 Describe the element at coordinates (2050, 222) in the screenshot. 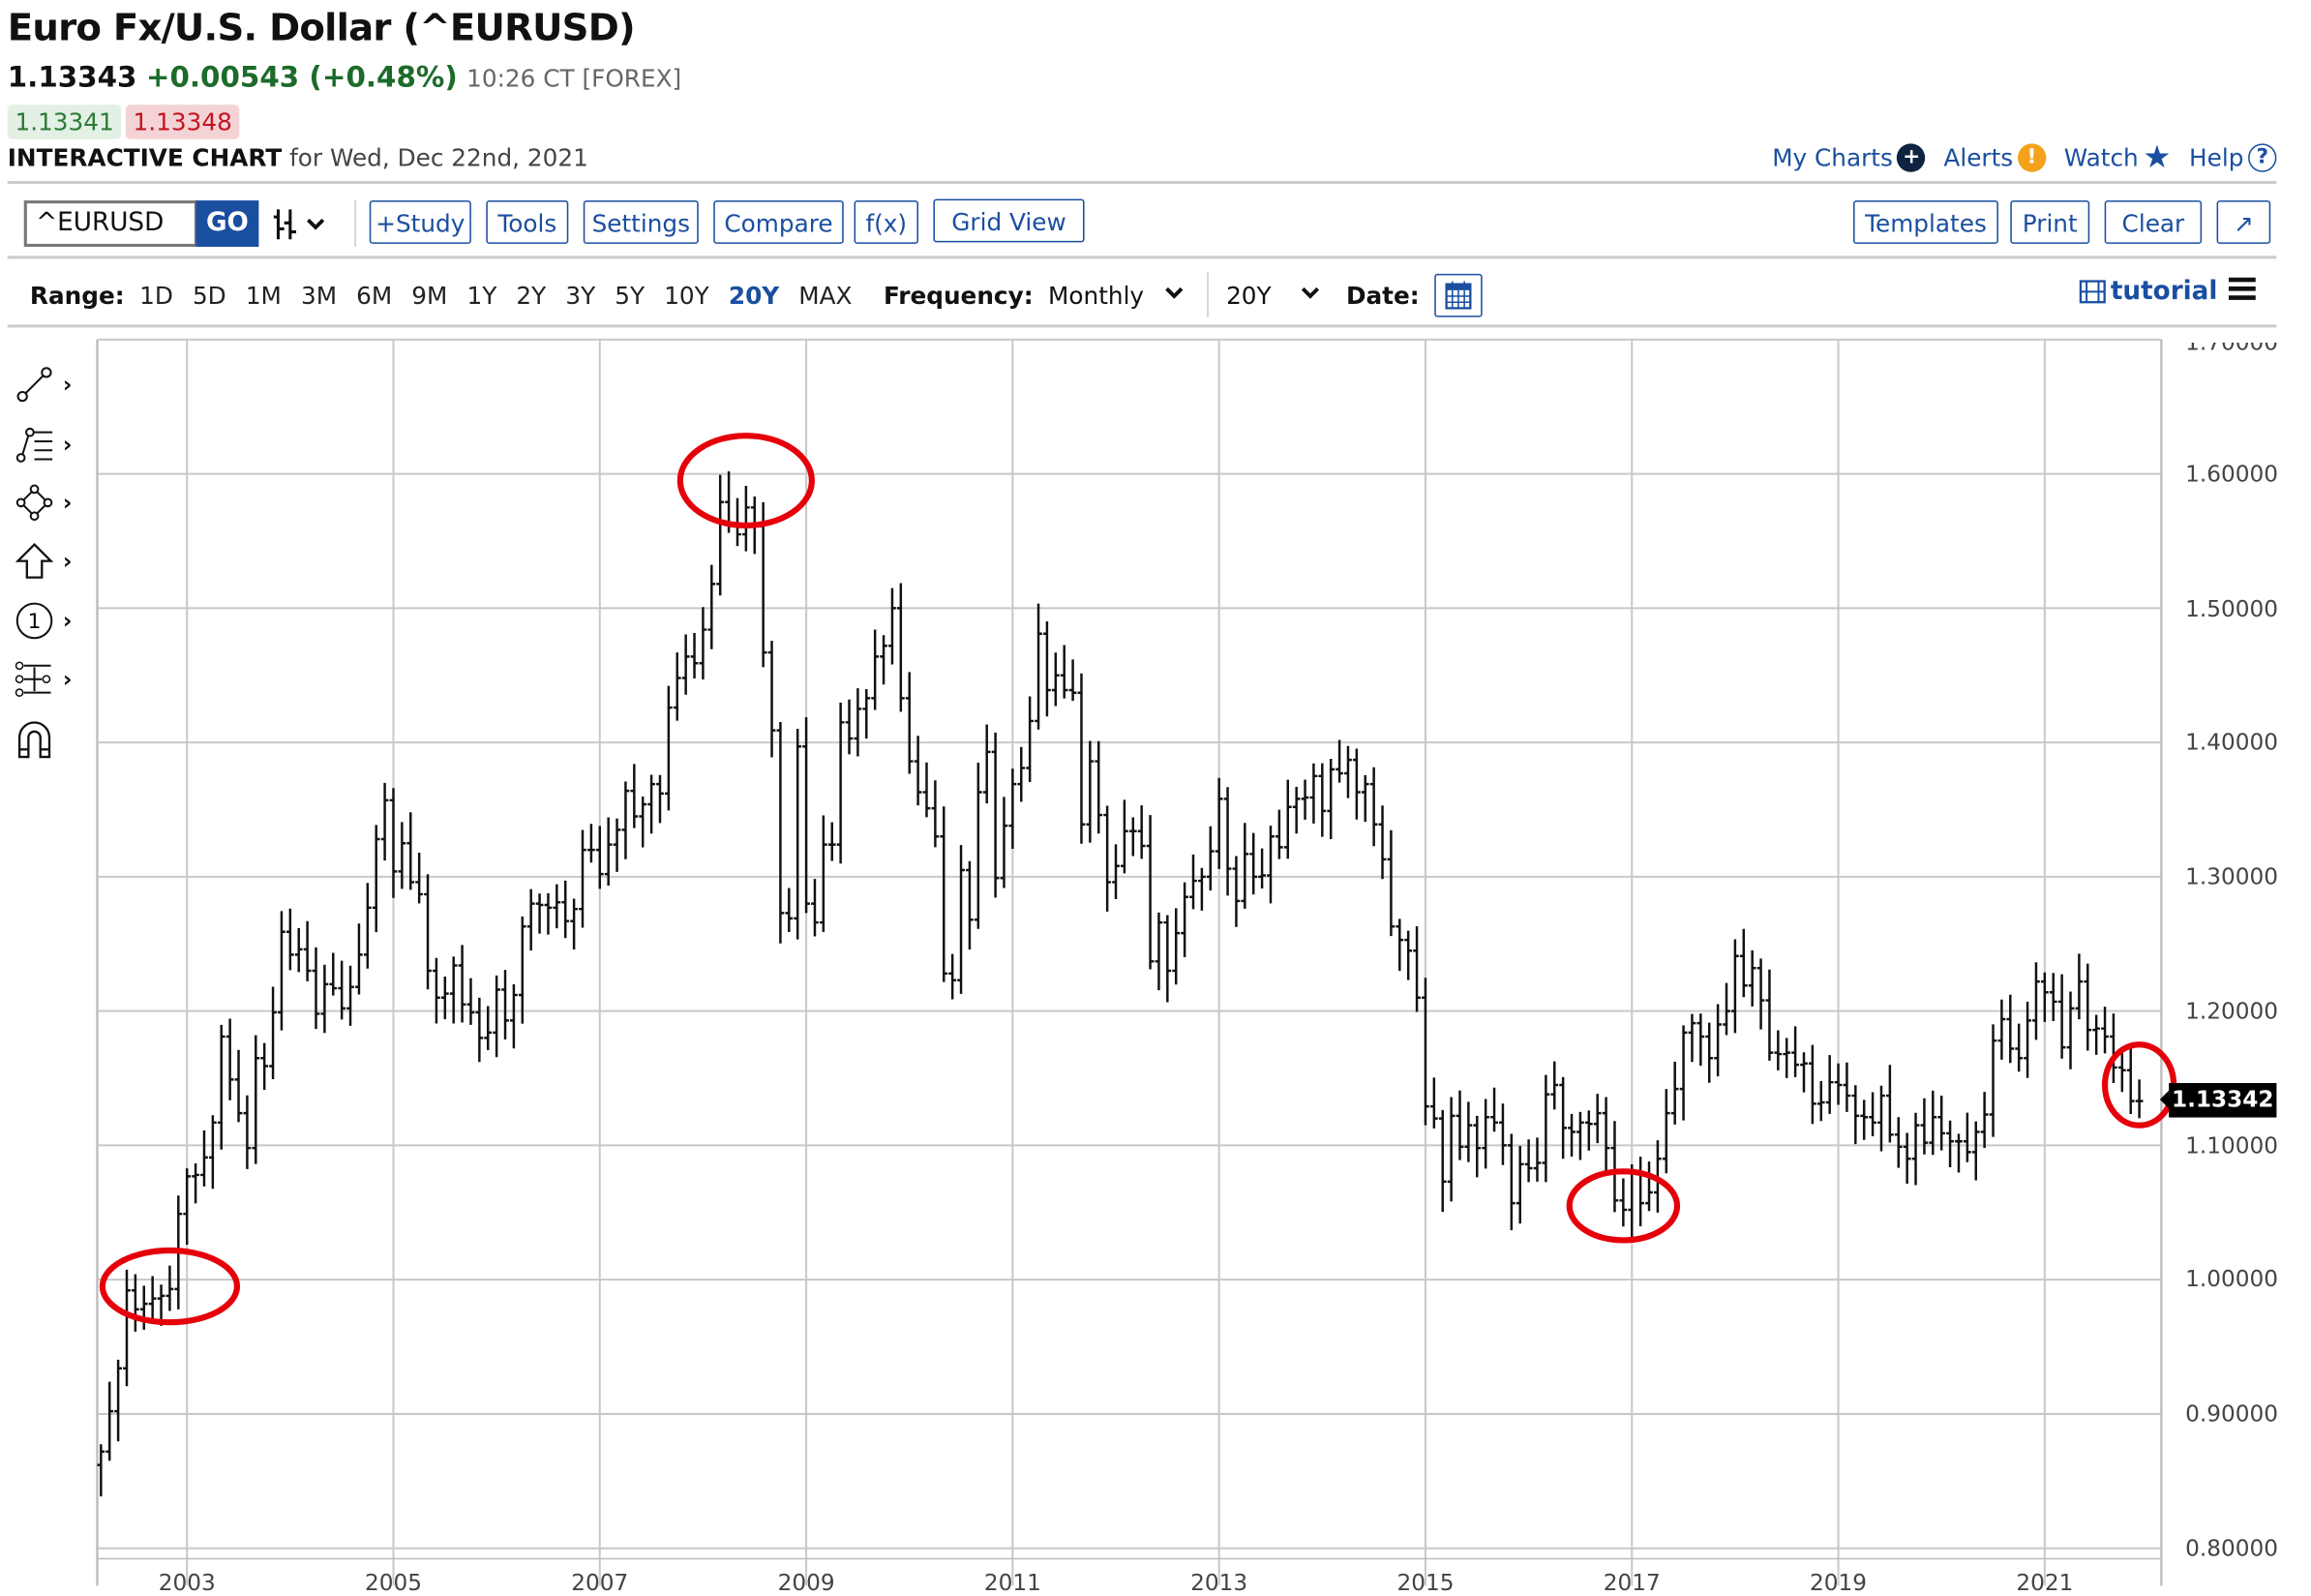

I see `print-button: Print` at that location.